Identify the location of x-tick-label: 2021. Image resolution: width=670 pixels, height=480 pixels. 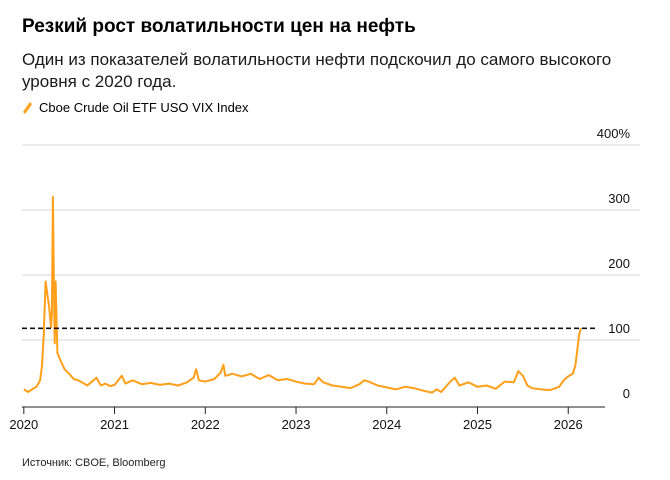
(114, 424).